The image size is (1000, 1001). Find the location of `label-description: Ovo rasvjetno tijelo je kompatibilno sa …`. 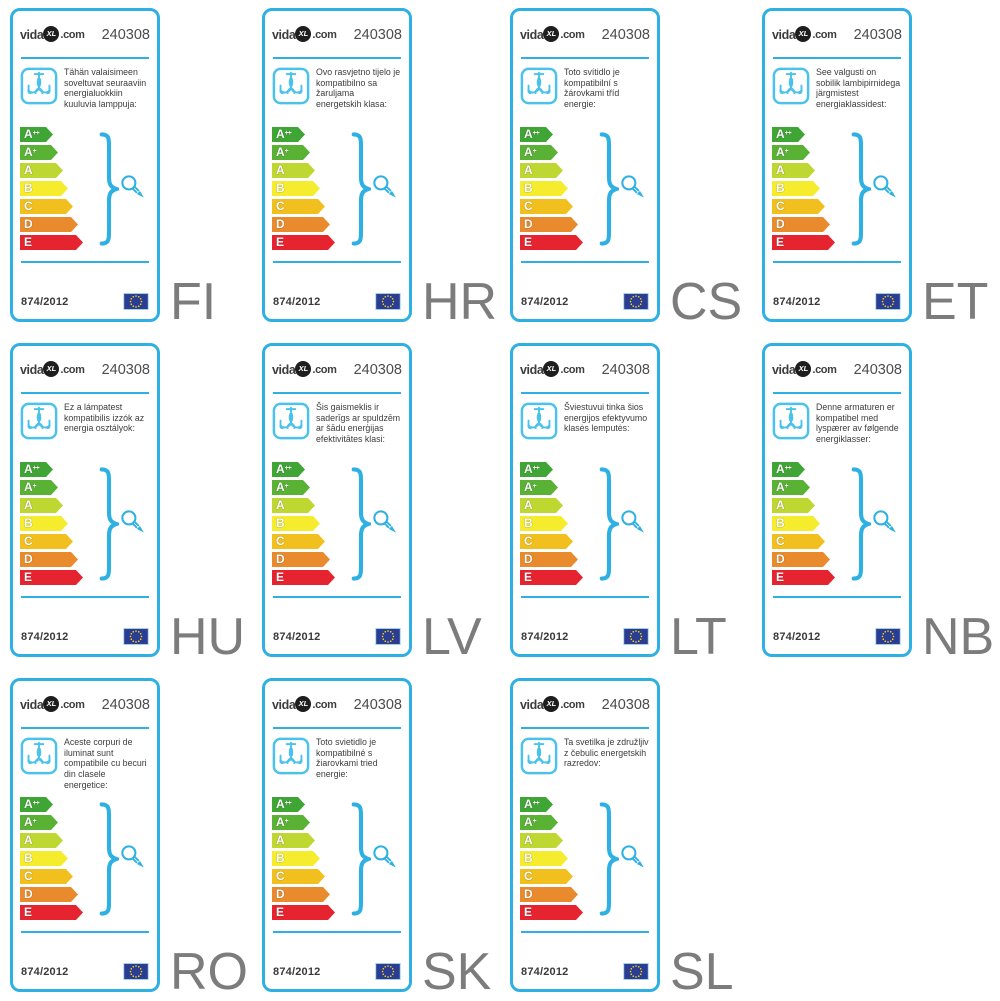

label-description: Ovo rasvjetno tijelo je kompatibilno sa … is located at coordinates (358, 88).